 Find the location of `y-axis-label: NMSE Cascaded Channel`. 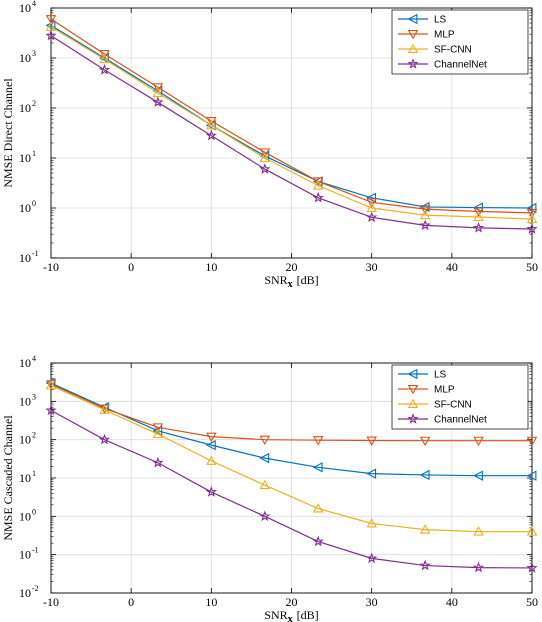

y-axis-label: NMSE Cascaded Channel is located at coordinates (8, 478).